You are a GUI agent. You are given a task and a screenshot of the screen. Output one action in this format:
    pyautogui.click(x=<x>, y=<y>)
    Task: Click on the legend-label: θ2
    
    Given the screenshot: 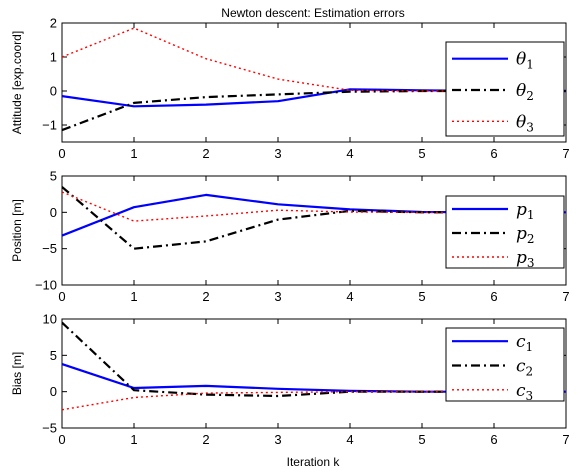 What is the action you would take?
    pyautogui.click(x=525, y=92)
    